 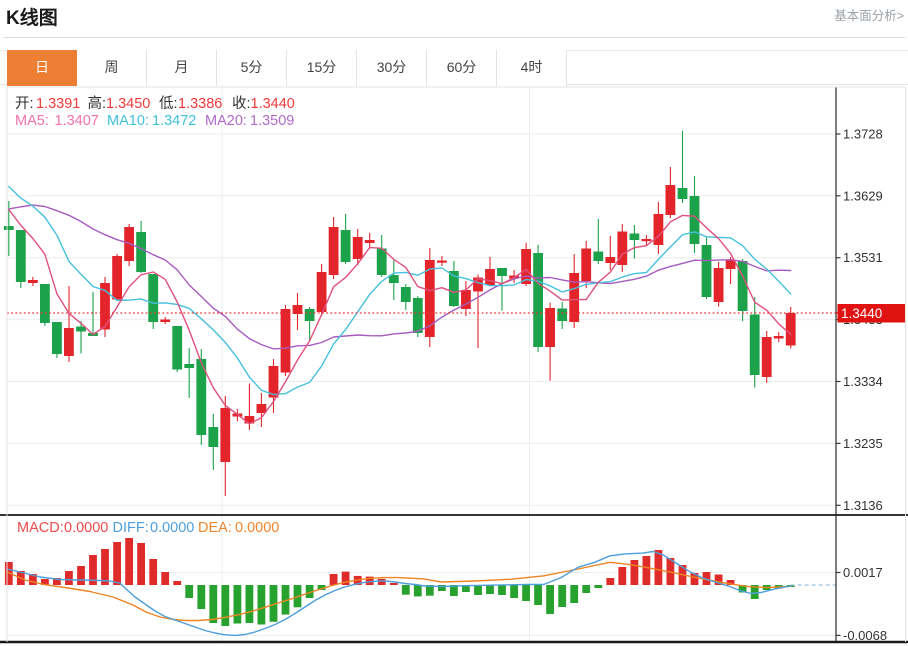 What do you see at coordinates (863, 134) in the screenshot?
I see `svg-text: 1.3728` at bounding box center [863, 134].